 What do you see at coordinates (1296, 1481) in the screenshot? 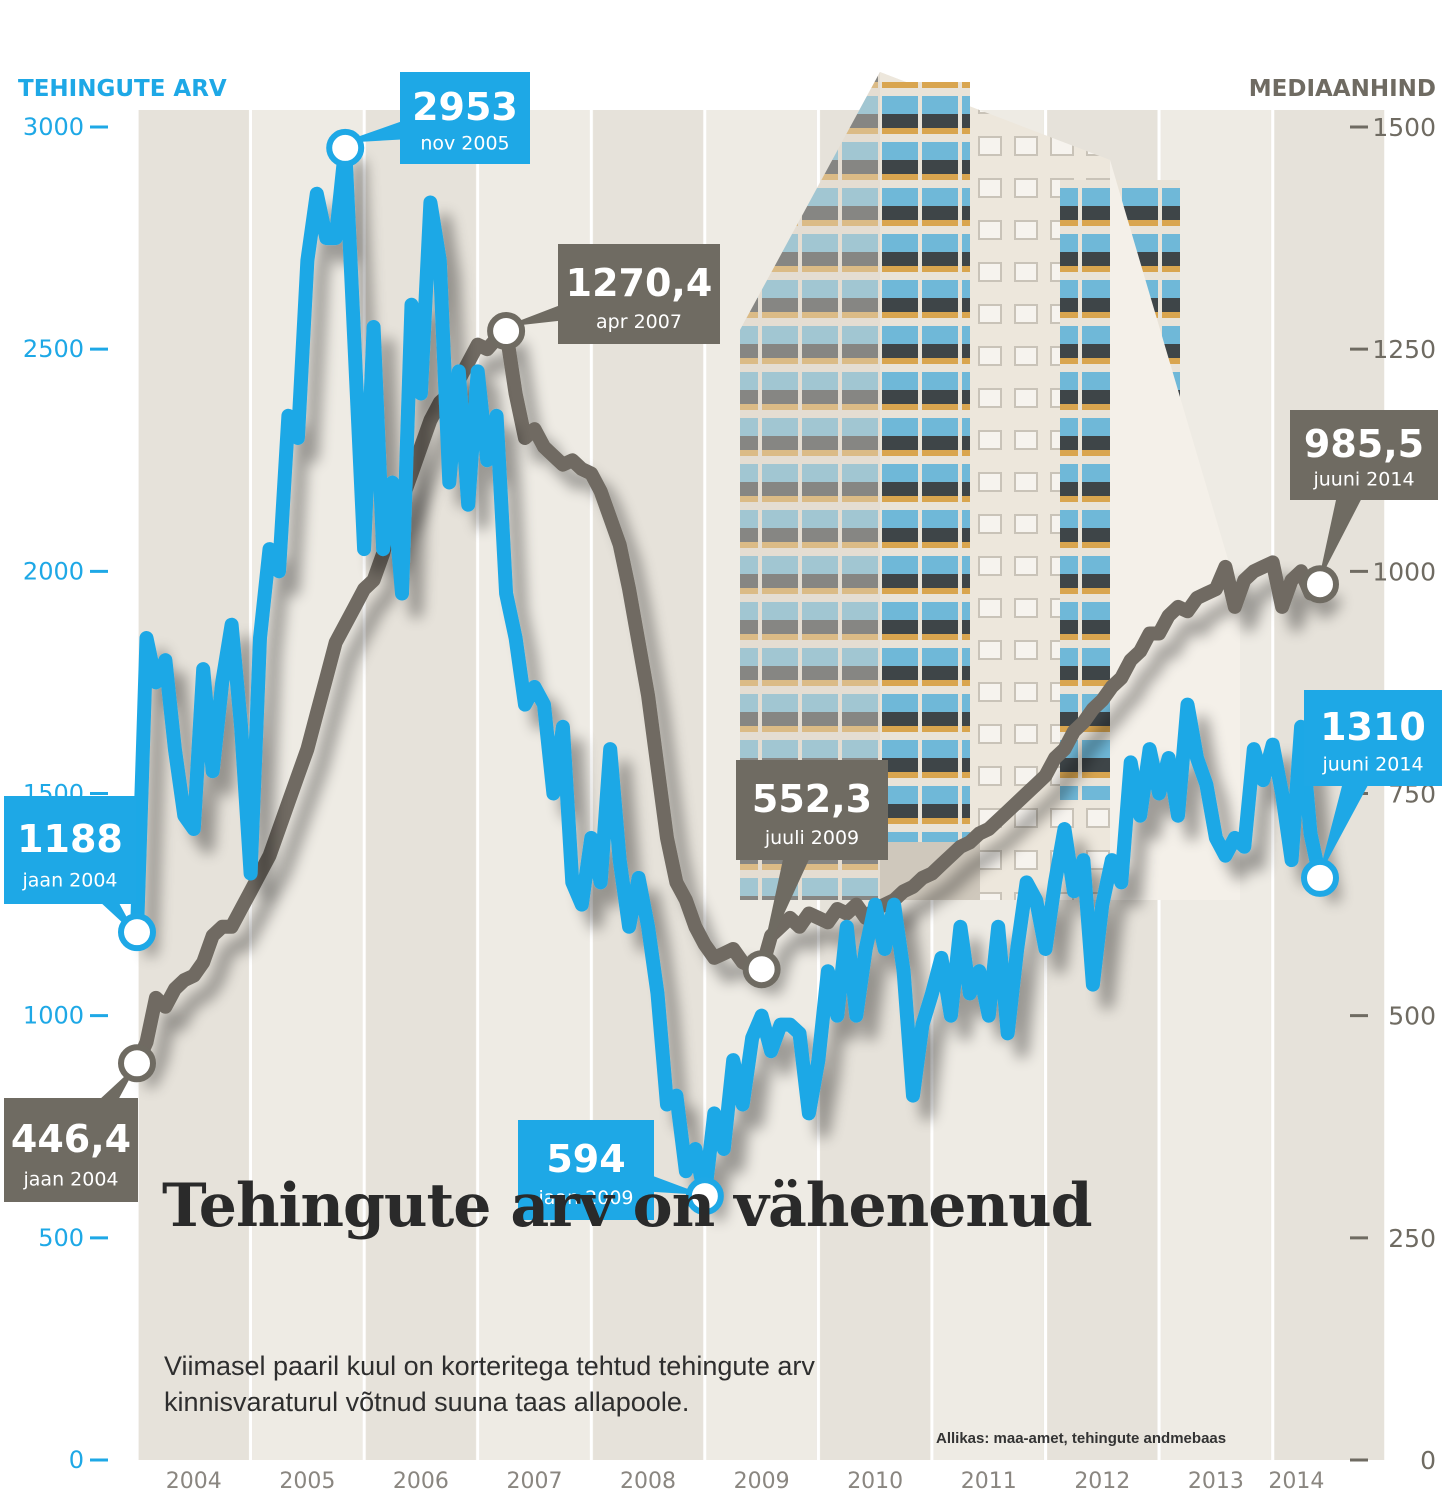
I see `x-axis-tick-label: 2014` at bounding box center [1296, 1481].